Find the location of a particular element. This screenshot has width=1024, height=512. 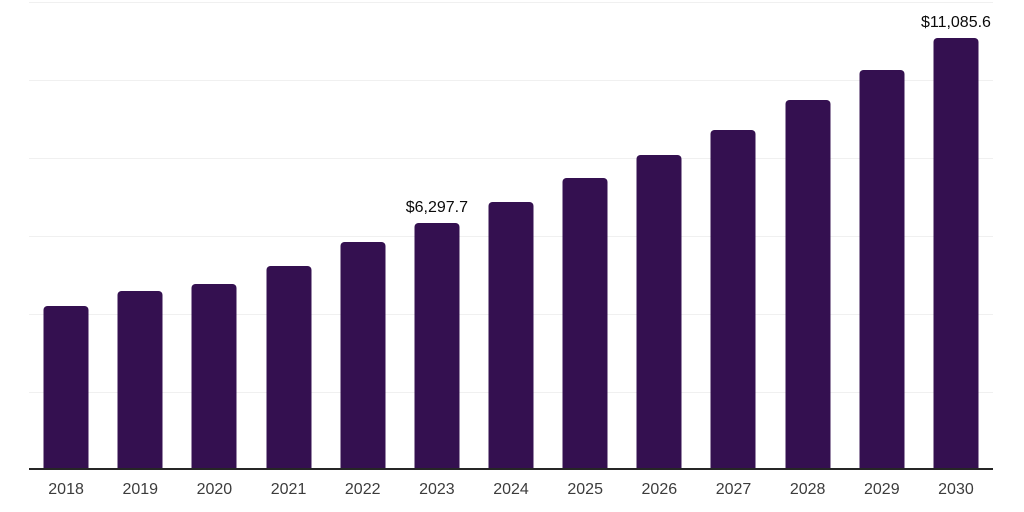

bar-2023: $6,297.7 is located at coordinates (437, 333).